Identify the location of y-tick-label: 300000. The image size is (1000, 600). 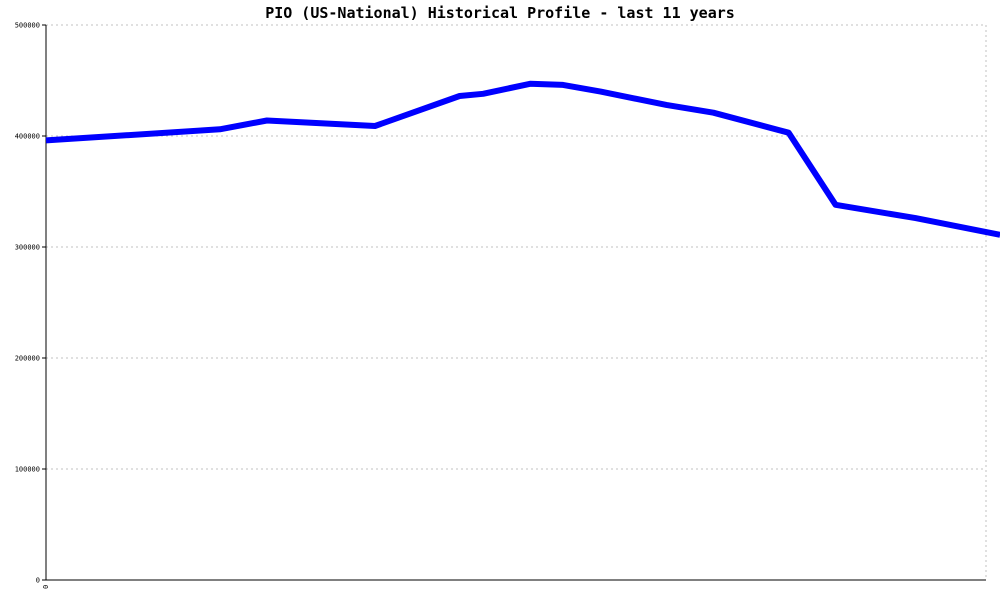
(27, 248).